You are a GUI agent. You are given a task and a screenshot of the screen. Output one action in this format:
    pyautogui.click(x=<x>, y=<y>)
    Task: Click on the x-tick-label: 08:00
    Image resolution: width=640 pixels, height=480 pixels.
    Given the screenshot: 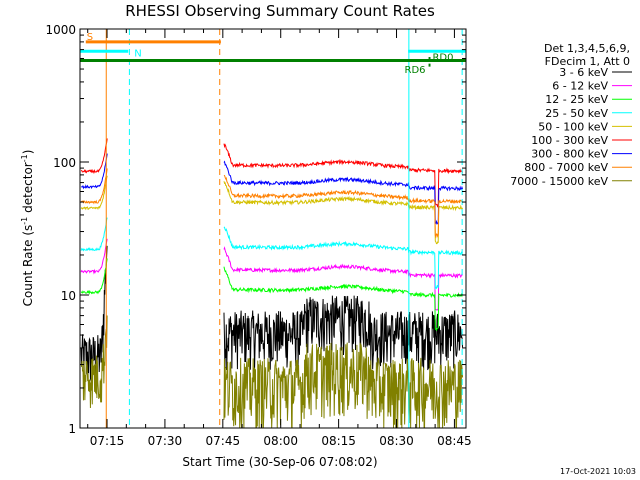 What is the action you would take?
    pyautogui.click(x=280, y=441)
    